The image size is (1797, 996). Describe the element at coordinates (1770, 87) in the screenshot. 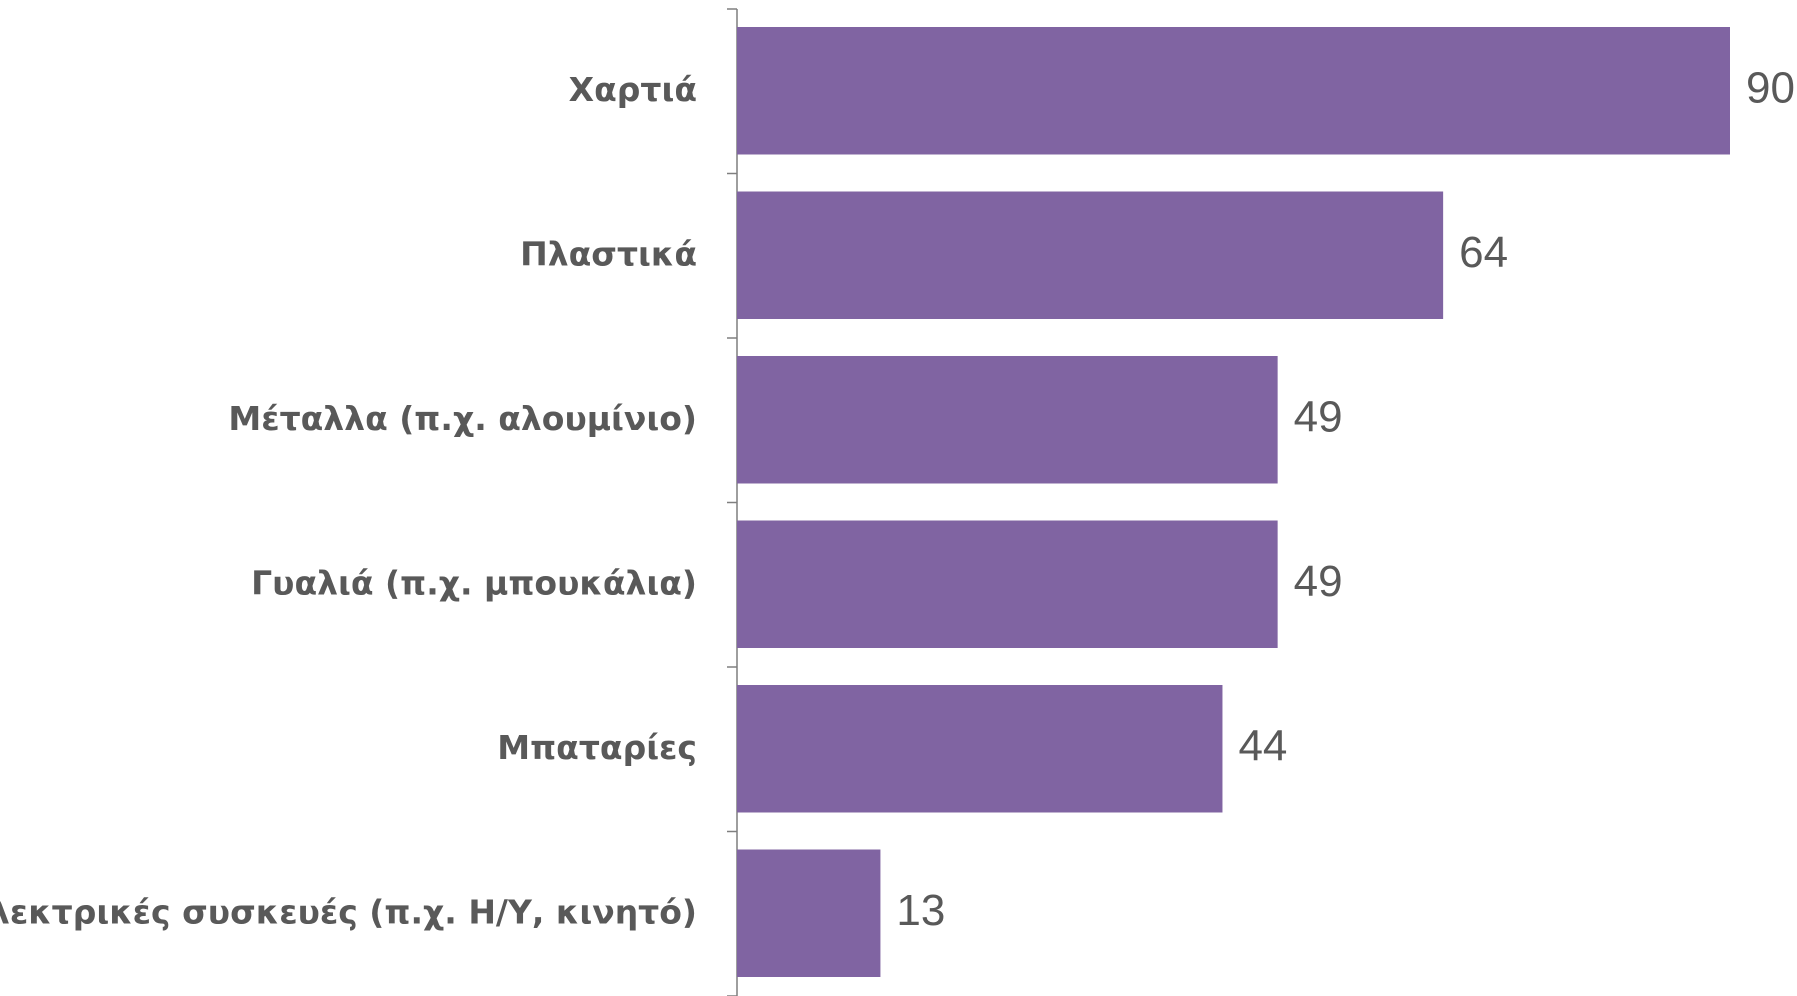

I see `value-label: 90` at that location.